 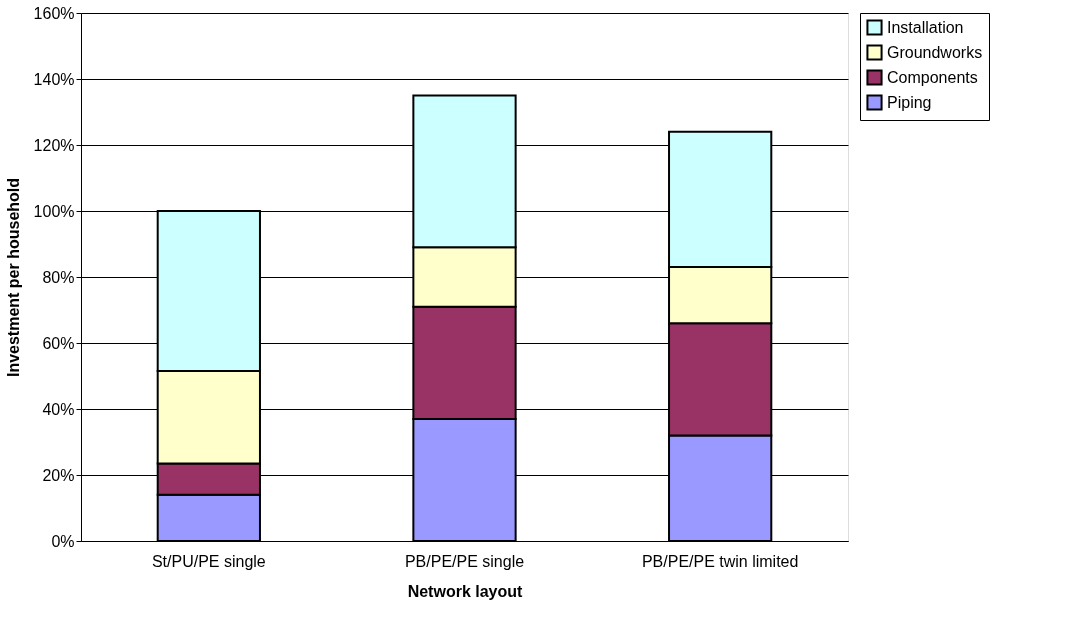 I want to click on legend-label: Groundworks, so click(x=935, y=52).